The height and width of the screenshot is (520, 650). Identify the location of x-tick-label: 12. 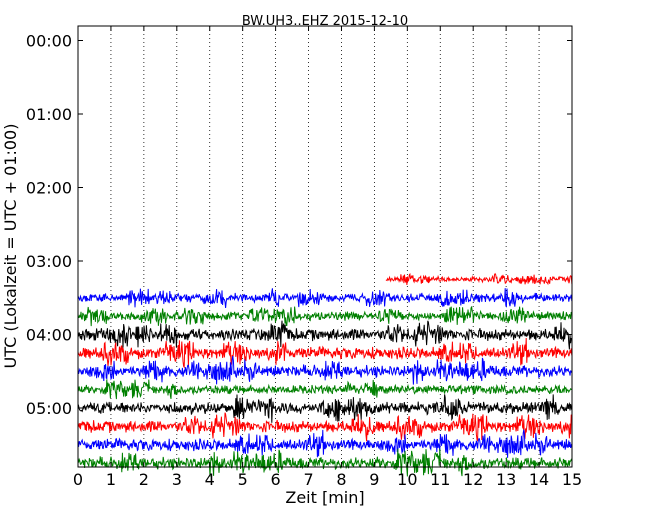
(473, 479).